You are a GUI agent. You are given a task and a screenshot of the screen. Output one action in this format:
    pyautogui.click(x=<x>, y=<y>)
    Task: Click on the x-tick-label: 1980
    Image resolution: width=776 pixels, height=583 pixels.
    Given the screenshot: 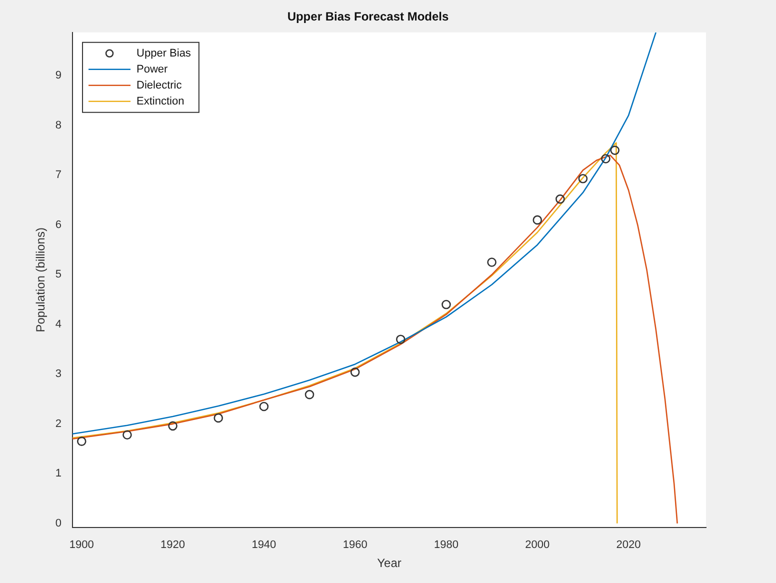 What is the action you would take?
    pyautogui.click(x=446, y=545)
    